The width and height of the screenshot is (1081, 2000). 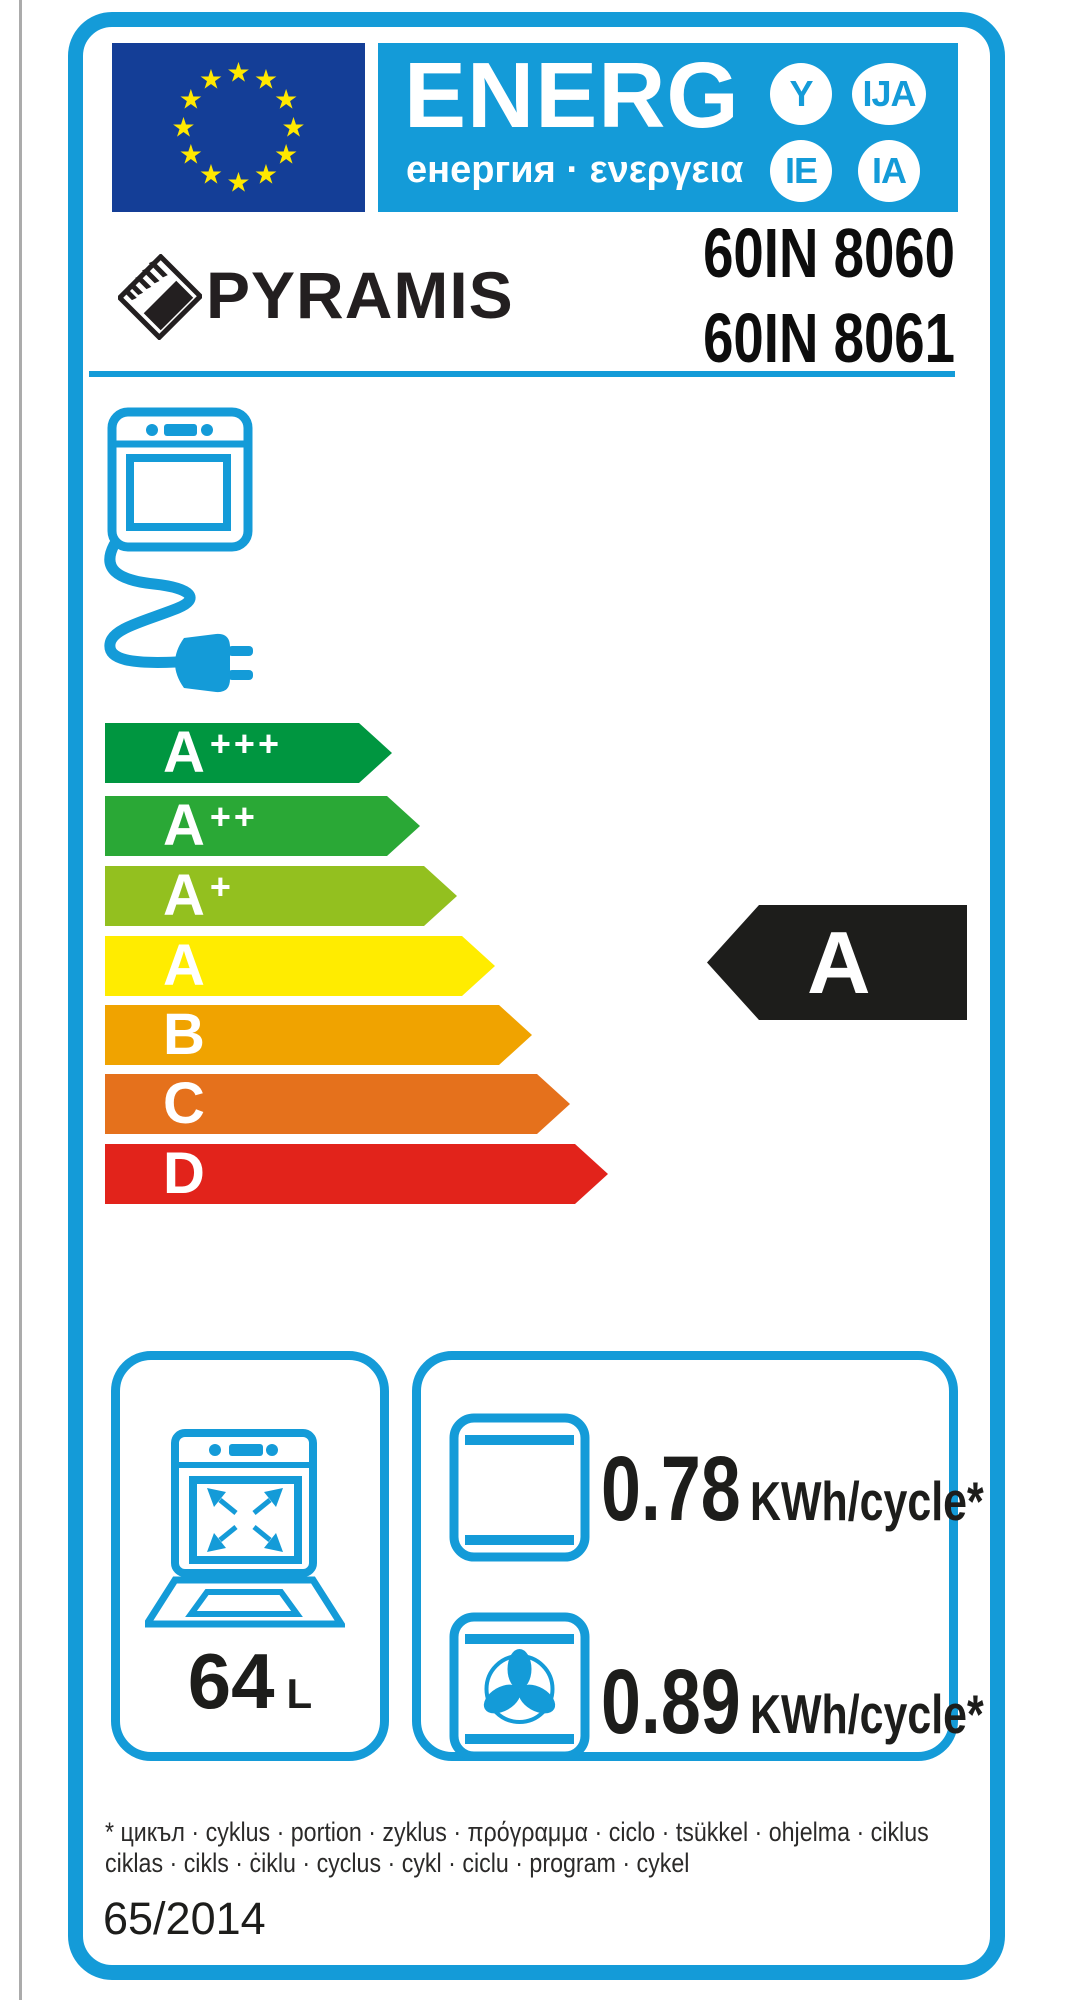 I want to click on rating-class-letter: A, so click(x=839, y=962).